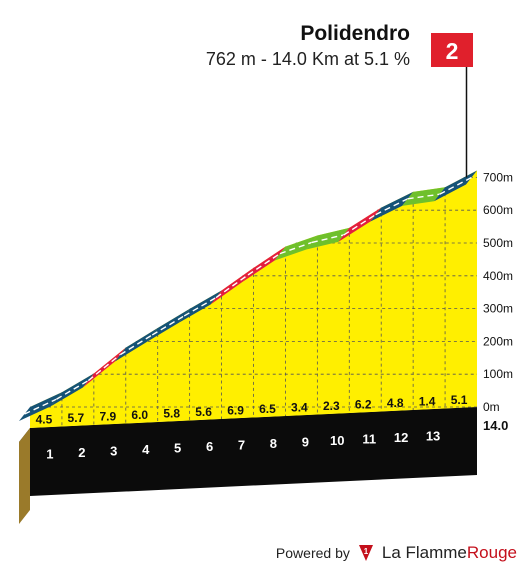 The height and width of the screenshot is (571, 525). Describe the element at coordinates (337, 440) in the screenshot. I see `km-label: 10` at that location.